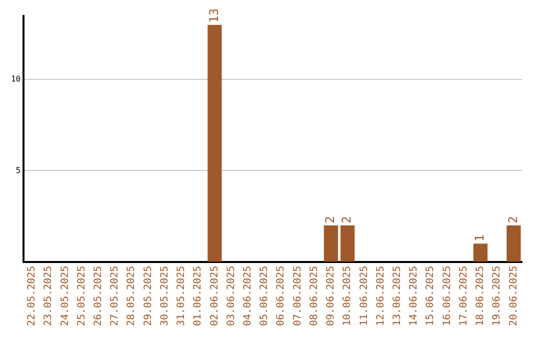  I want to click on x-tick-label: 05.06.2025, so click(264, 296).